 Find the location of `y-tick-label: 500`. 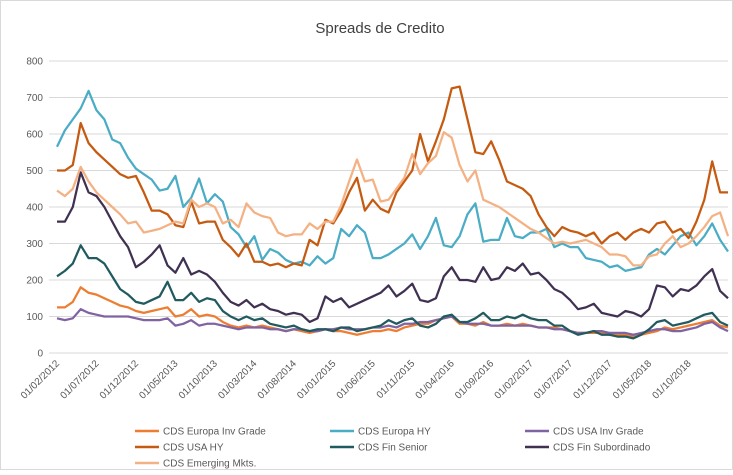

y-tick-label: 500 is located at coordinates (34, 171).